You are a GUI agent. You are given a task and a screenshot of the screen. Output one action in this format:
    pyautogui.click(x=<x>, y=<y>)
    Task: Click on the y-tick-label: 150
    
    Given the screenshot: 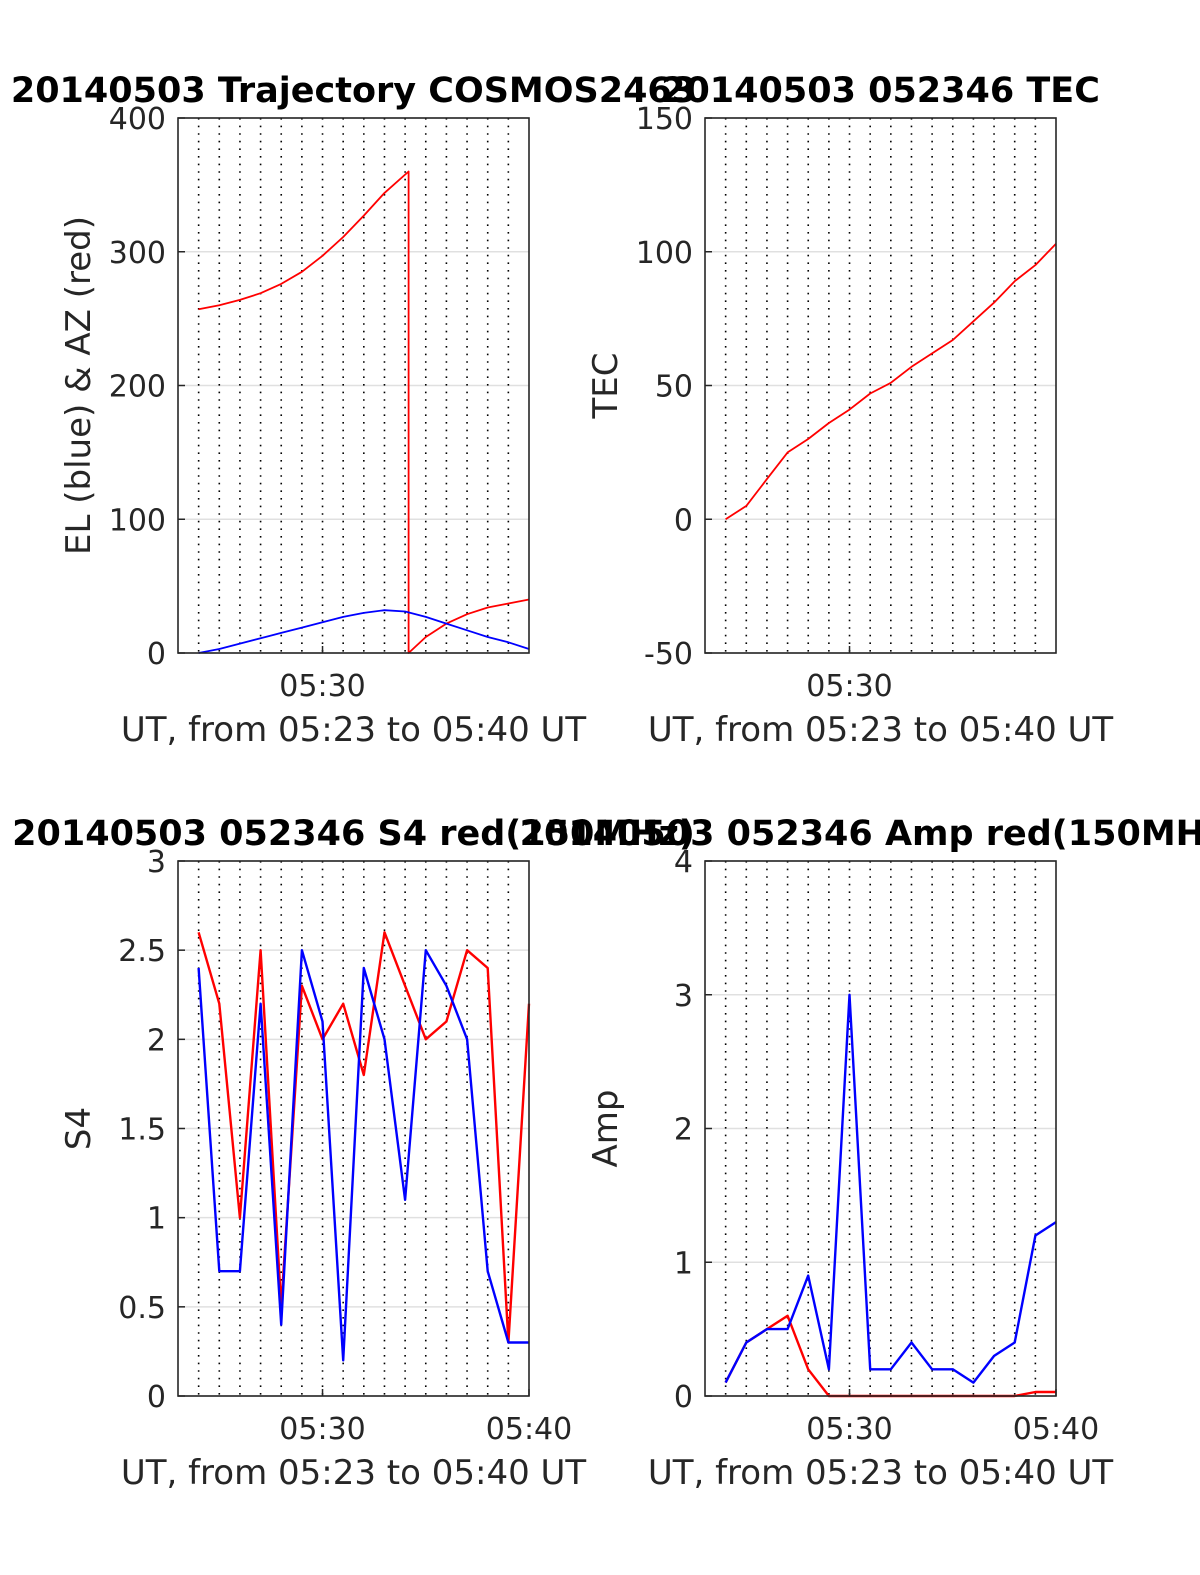 What is the action you would take?
    pyautogui.click(x=664, y=119)
    